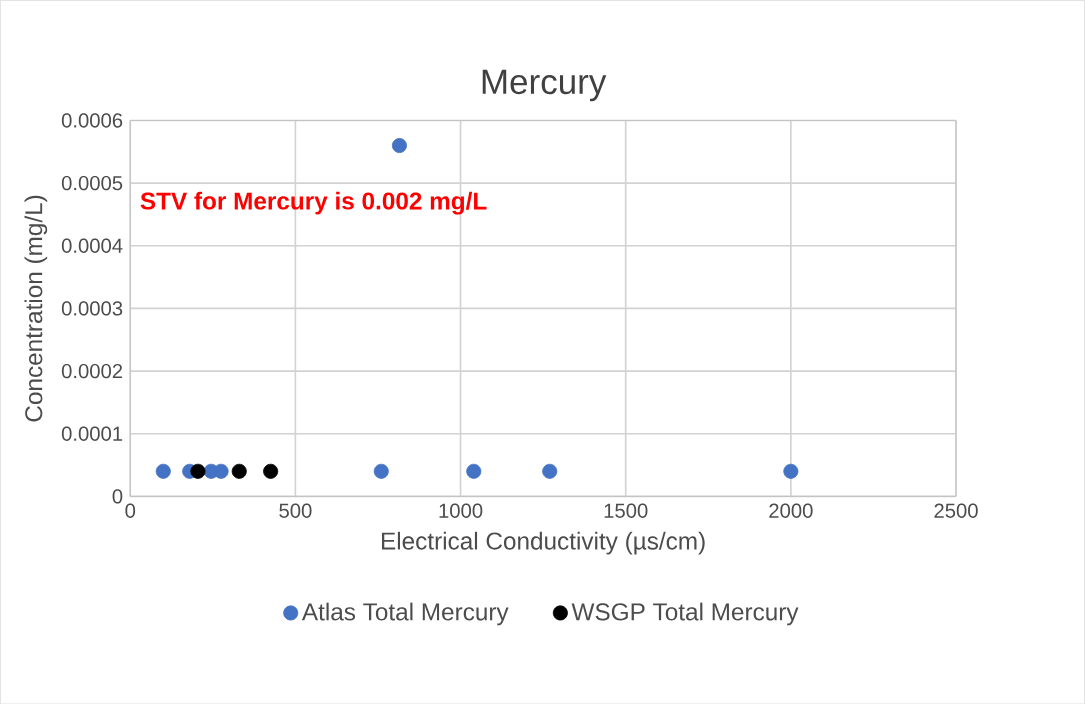 The image size is (1085, 704). Describe the element at coordinates (92, 433) in the screenshot. I see `y-tick-label: 0.0001` at that location.